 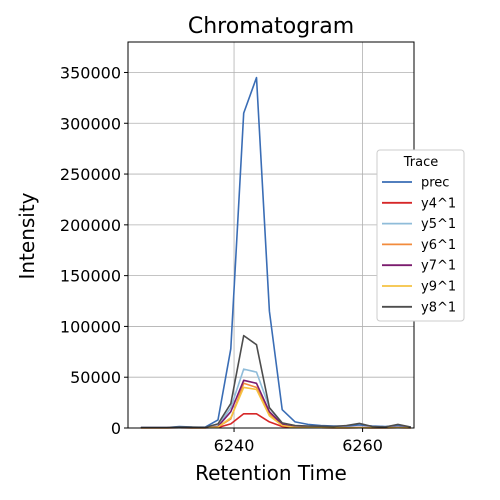 What do you see at coordinates (362, 445) in the screenshot?
I see `x-tick-label: 6260` at bounding box center [362, 445].